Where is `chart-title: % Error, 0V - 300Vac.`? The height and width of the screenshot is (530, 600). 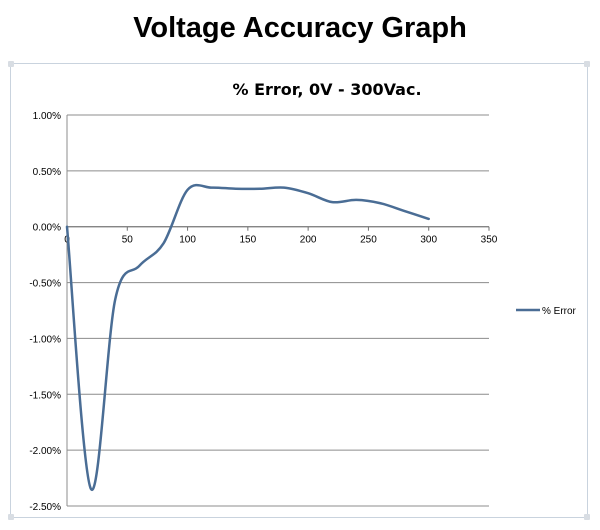 chart-title: % Error, 0V - 300Vac. is located at coordinates (326, 89).